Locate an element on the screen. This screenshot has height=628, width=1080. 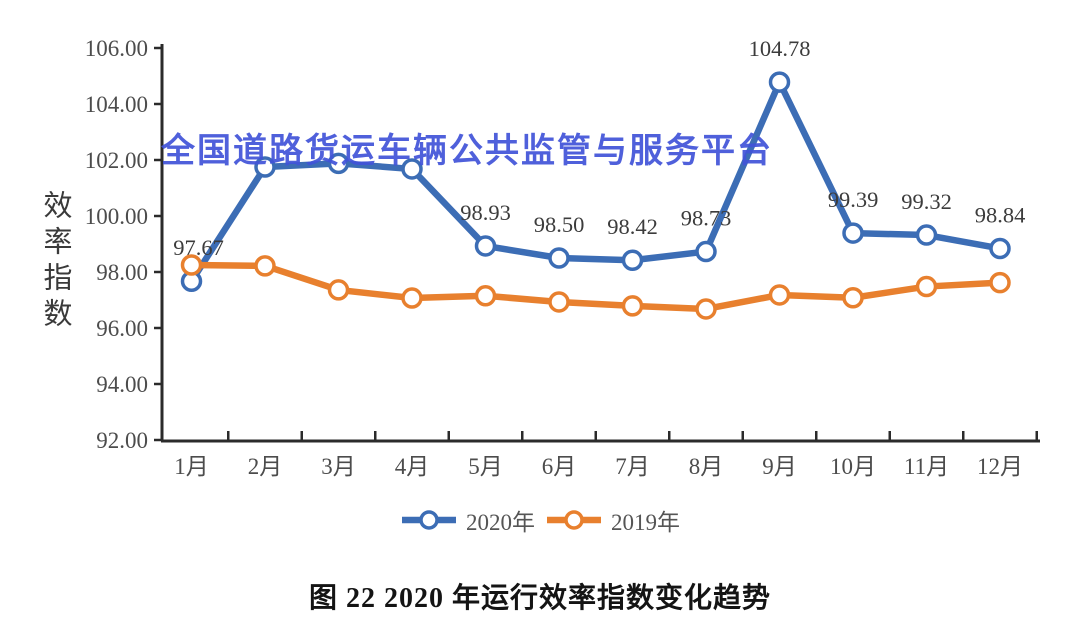
y-axis-tick-label: 104.00 is located at coordinates (116, 104).